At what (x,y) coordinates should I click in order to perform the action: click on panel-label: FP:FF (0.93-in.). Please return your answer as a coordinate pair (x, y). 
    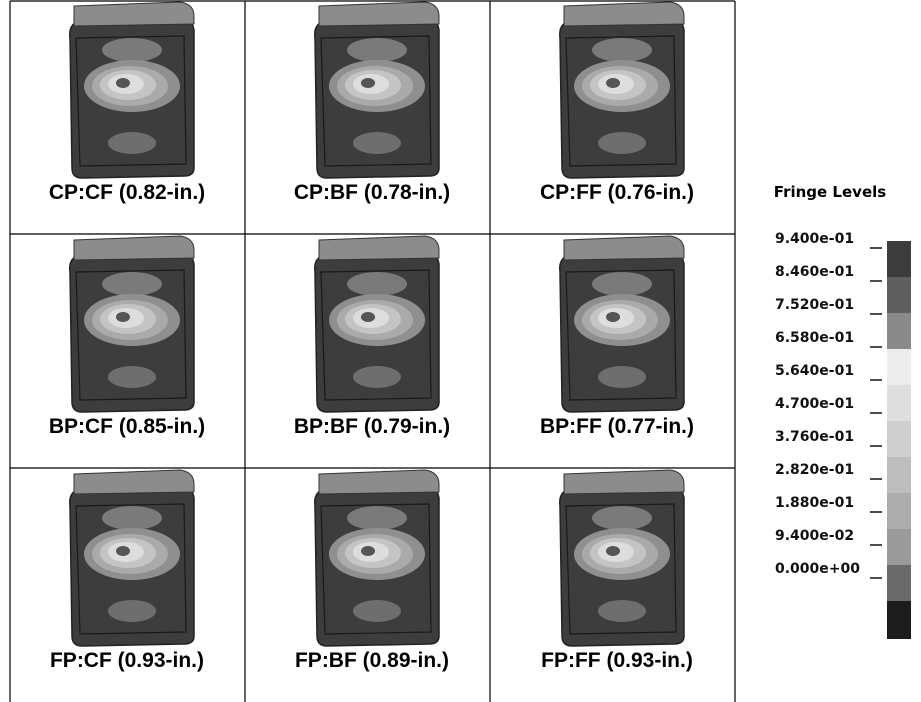
    Looking at the image, I should click on (617, 660).